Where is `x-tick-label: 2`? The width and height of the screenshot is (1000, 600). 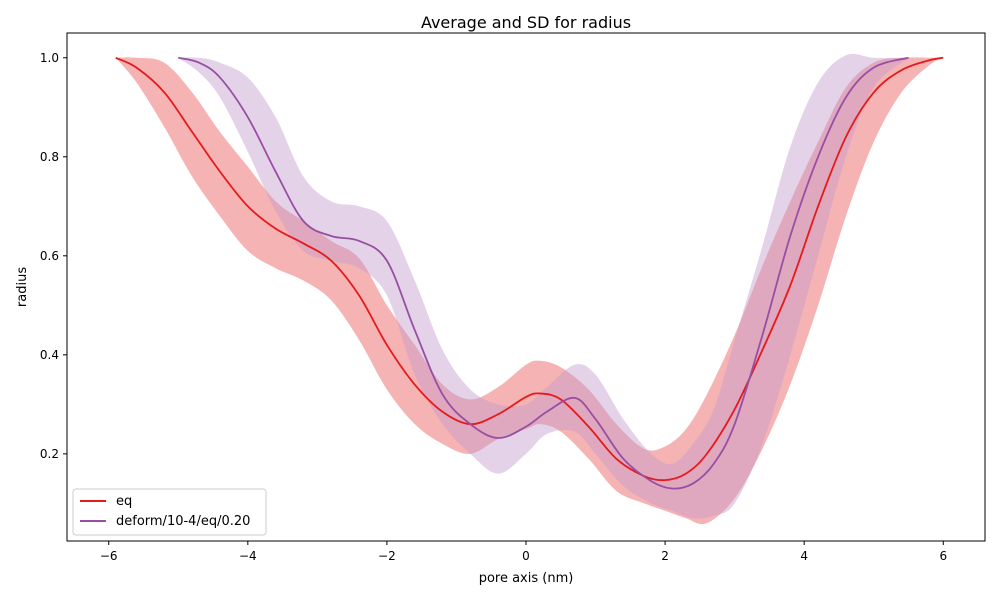 x-tick-label: 2 is located at coordinates (665, 556).